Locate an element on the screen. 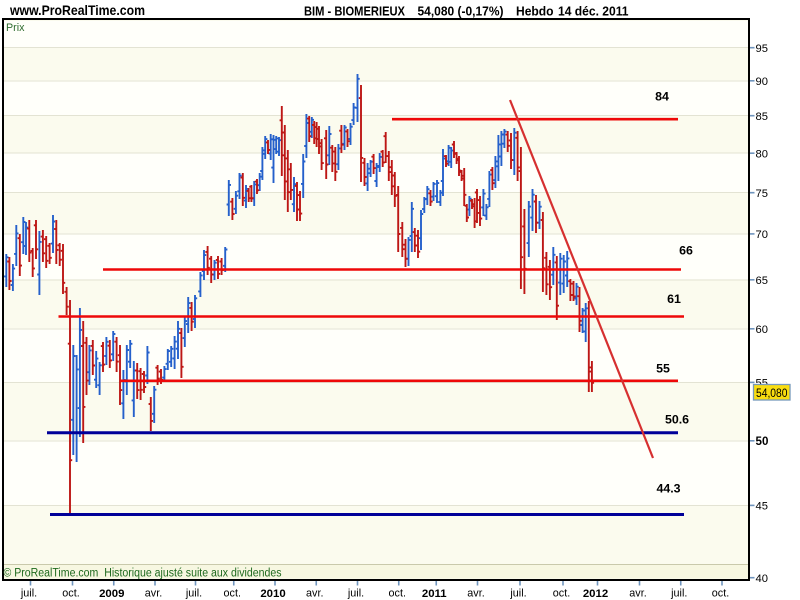 This screenshot has width=800, height=600. svg-text: 75 is located at coordinates (762, 194).